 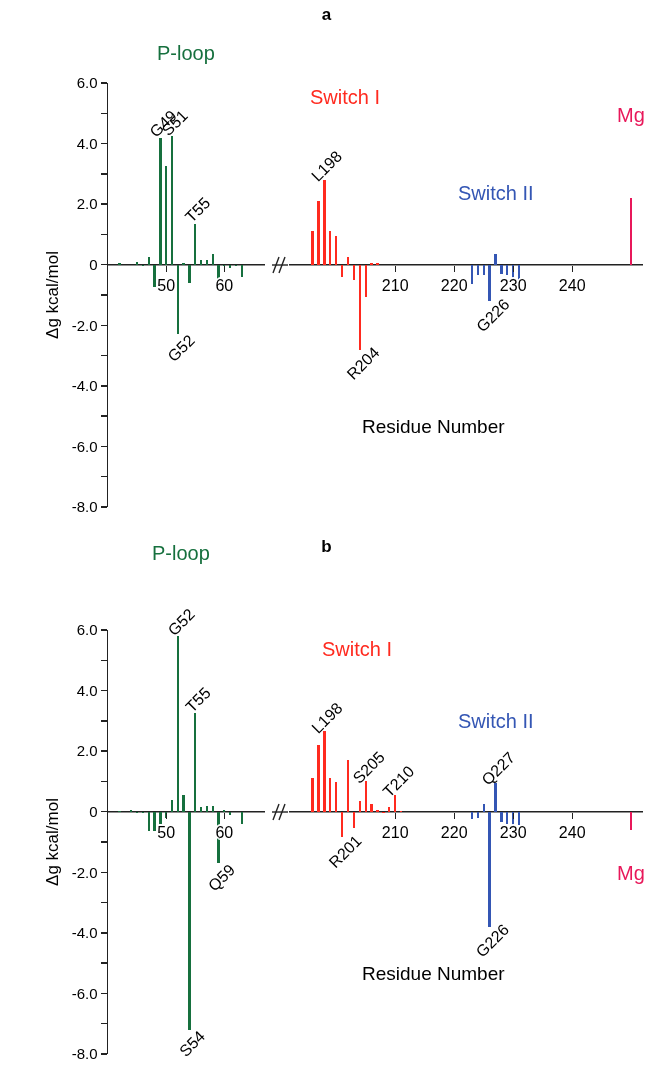 I want to click on series-label: Mg, so click(x=631, y=873).